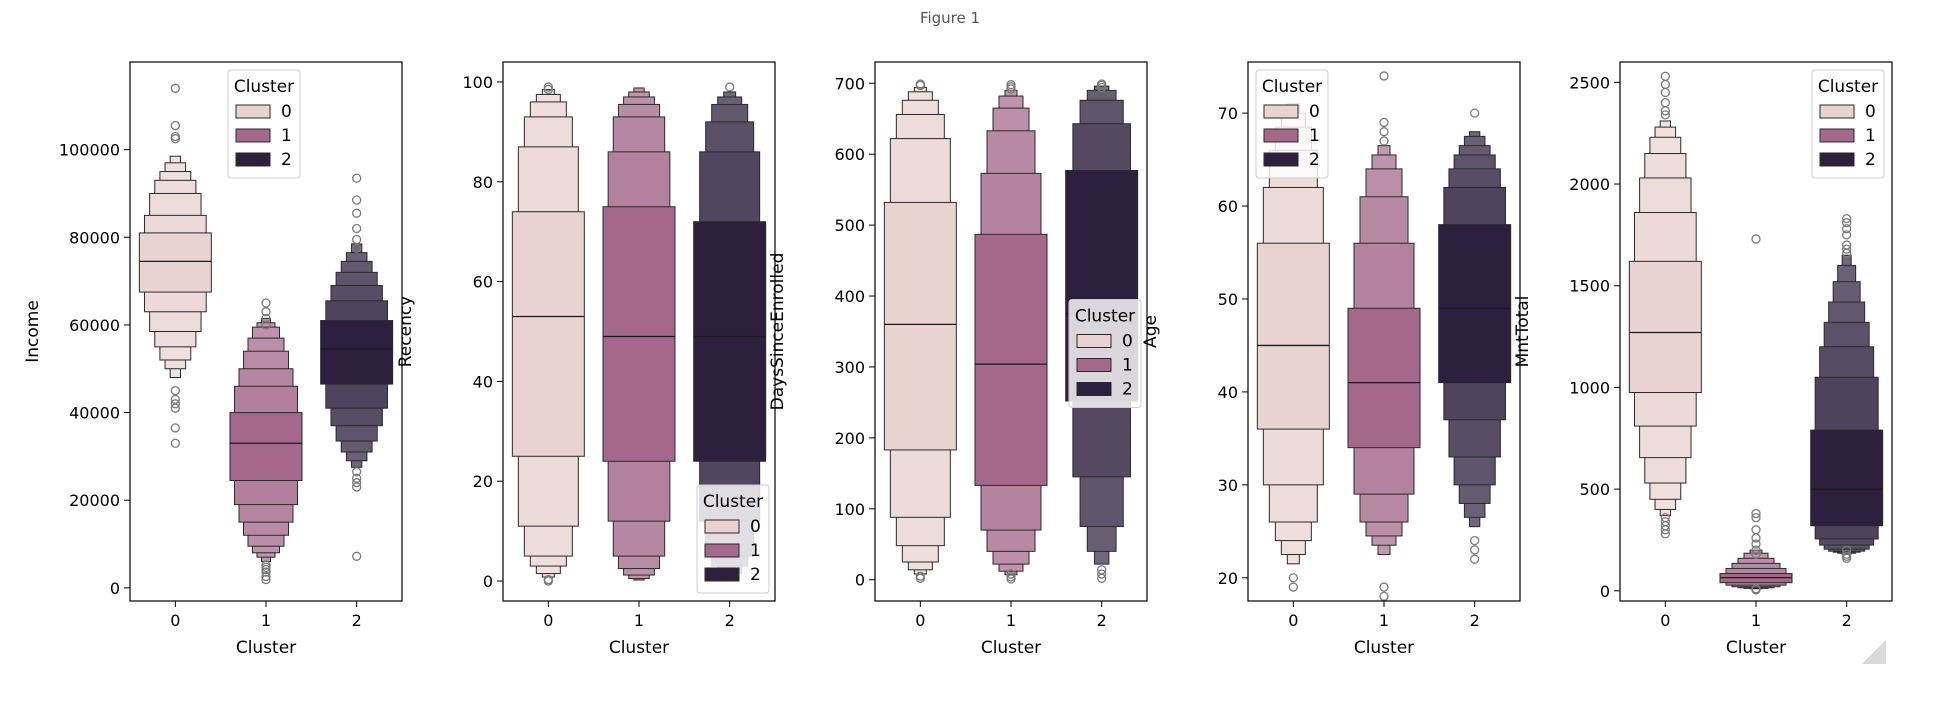 The height and width of the screenshot is (701, 1956). Describe the element at coordinates (1589, 82) in the screenshot. I see `y-tick-label: 2500` at that location.